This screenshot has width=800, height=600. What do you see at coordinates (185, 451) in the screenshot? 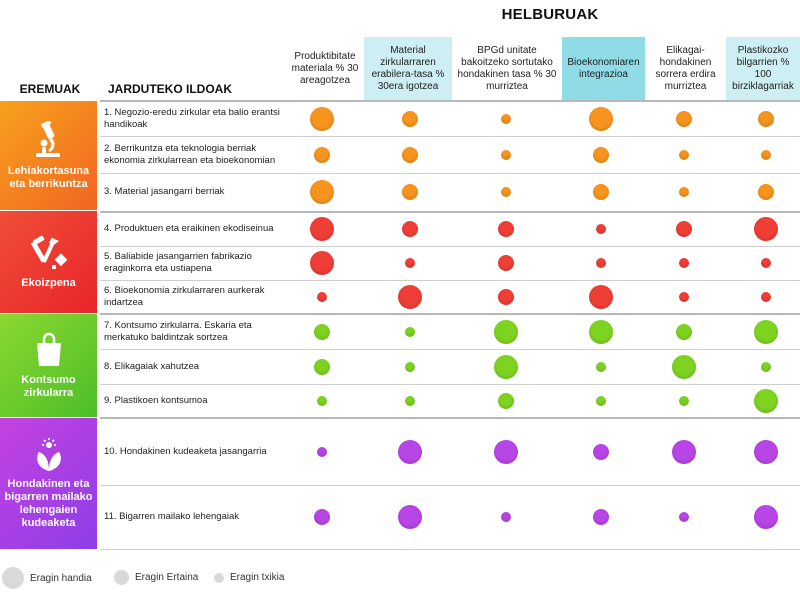
I see `action-line-10: 10. Hondakinen kudeaketa jasangarria` at bounding box center [185, 451].